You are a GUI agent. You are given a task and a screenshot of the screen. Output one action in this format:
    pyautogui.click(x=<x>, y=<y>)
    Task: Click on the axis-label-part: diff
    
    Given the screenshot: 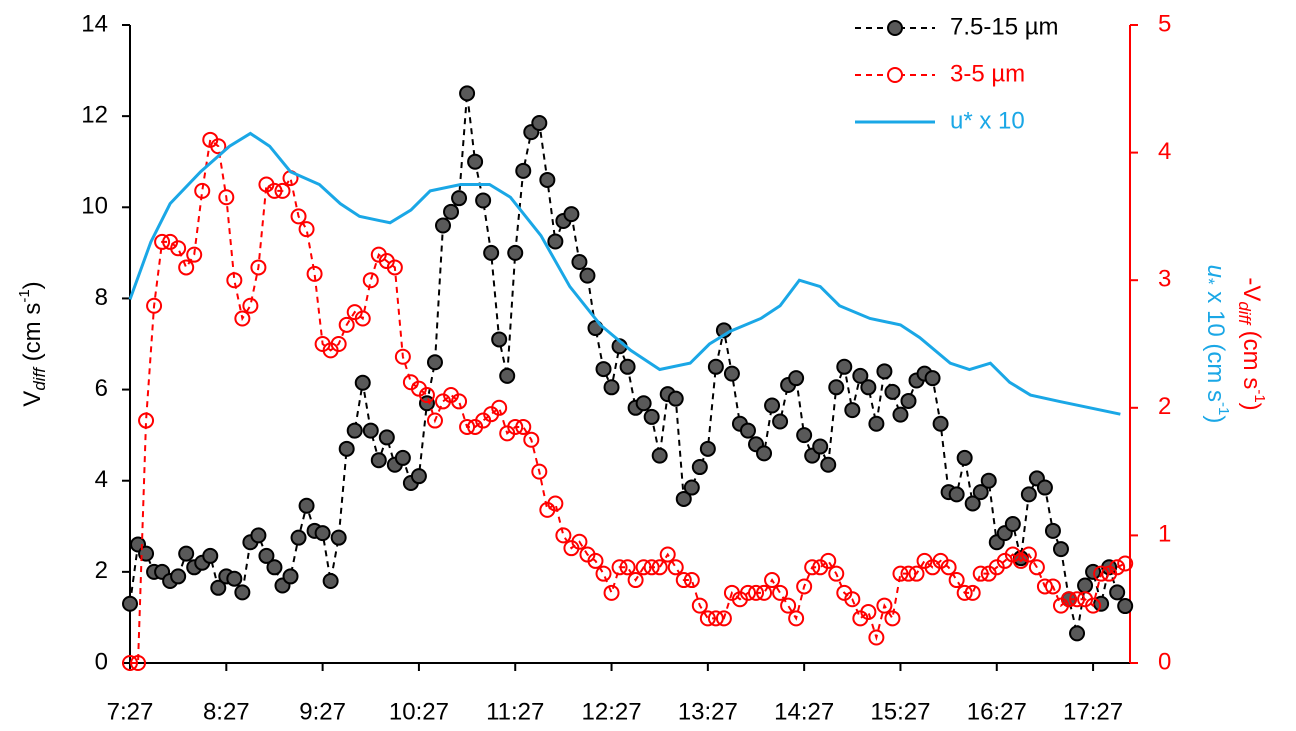 What is the action you would take?
    pyautogui.click(x=39, y=378)
    